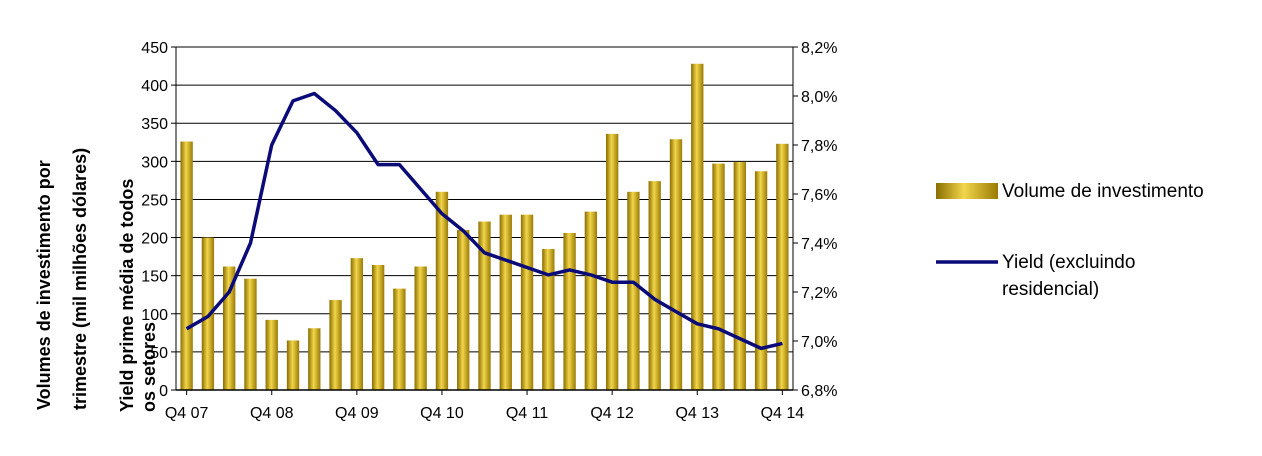 This screenshot has width=1262, height=456. What do you see at coordinates (159, 353) in the screenshot?
I see `left-tick-label: 50` at bounding box center [159, 353].